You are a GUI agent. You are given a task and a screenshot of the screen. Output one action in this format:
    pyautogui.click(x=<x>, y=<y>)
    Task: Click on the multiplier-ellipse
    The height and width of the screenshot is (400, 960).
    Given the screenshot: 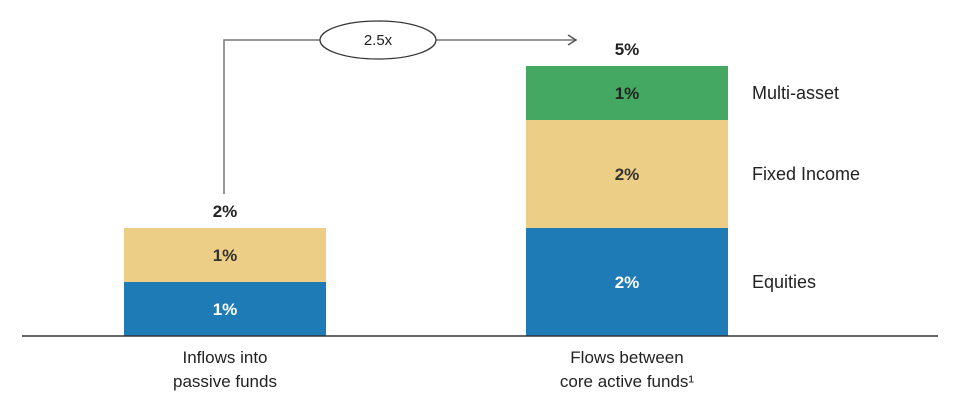 What is the action you would take?
    pyautogui.click(x=378, y=40)
    